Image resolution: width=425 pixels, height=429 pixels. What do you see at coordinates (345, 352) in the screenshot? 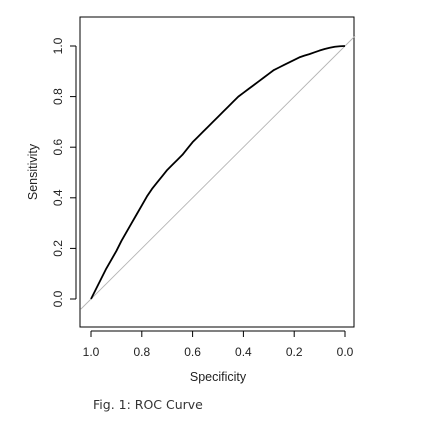
I see `x-tick-label: 0.0` at bounding box center [345, 352].